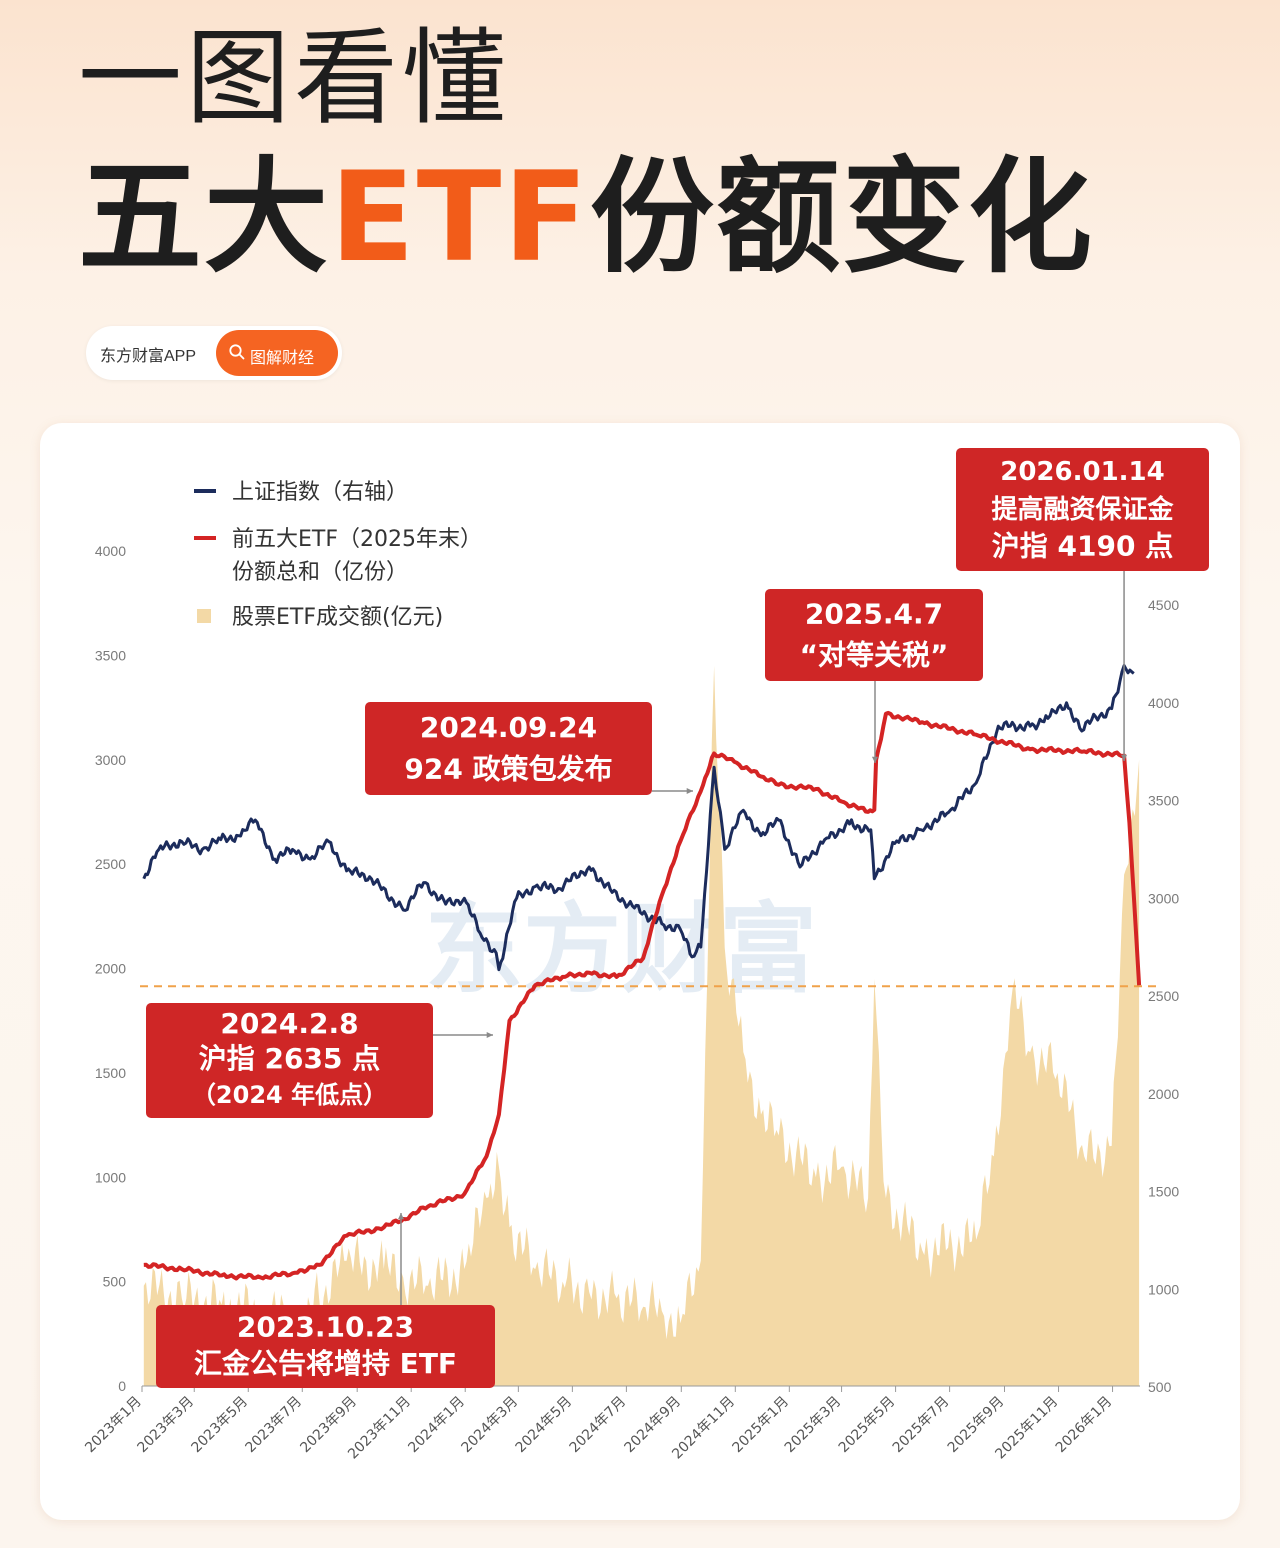 This screenshot has width=1280, height=1548. What do you see at coordinates (1163, 1289) in the screenshot?
I see `right-tick-label: 1000` at bounding box center [1163, 1289].